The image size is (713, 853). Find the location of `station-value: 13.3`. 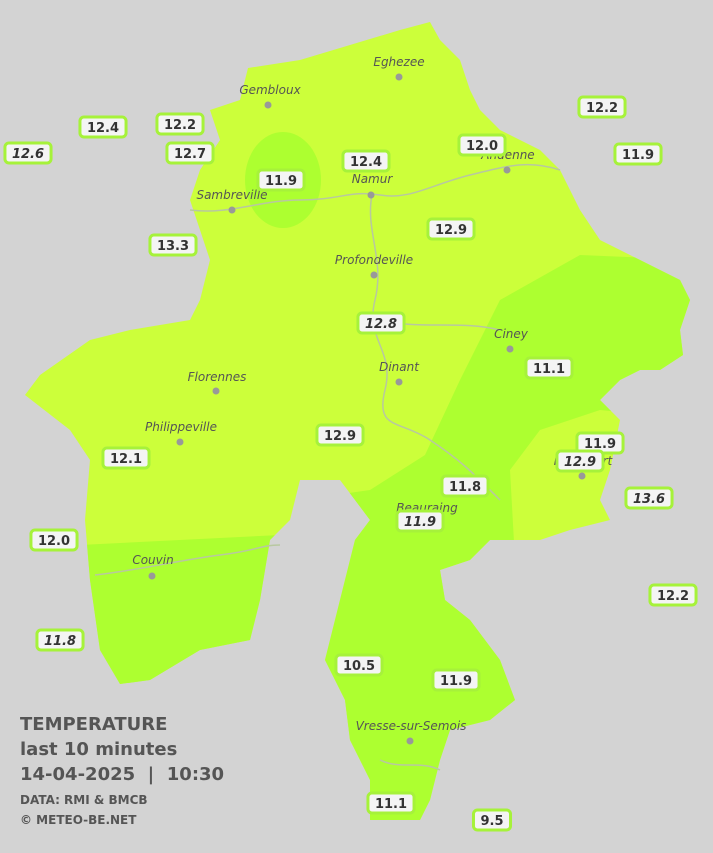

station-value: 13.3 is located at coordinates (173, 246).